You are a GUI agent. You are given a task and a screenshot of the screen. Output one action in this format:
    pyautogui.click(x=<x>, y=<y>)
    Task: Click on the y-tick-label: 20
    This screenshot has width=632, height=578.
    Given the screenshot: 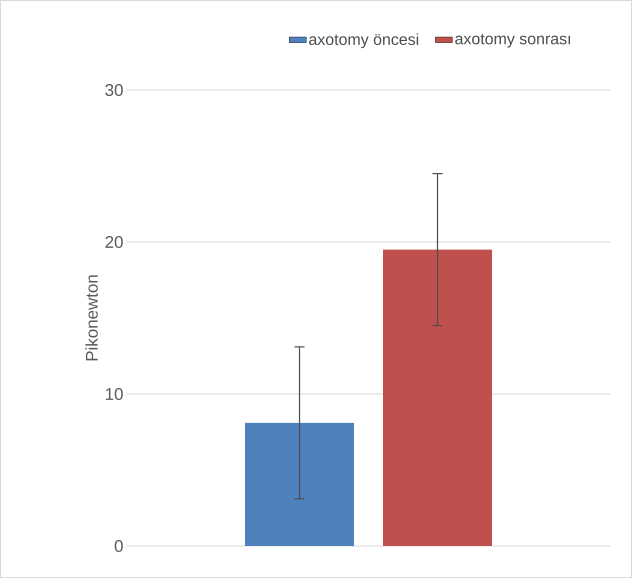 What is the action you would take?
    pyautogui.click(x=114, y=242)
    